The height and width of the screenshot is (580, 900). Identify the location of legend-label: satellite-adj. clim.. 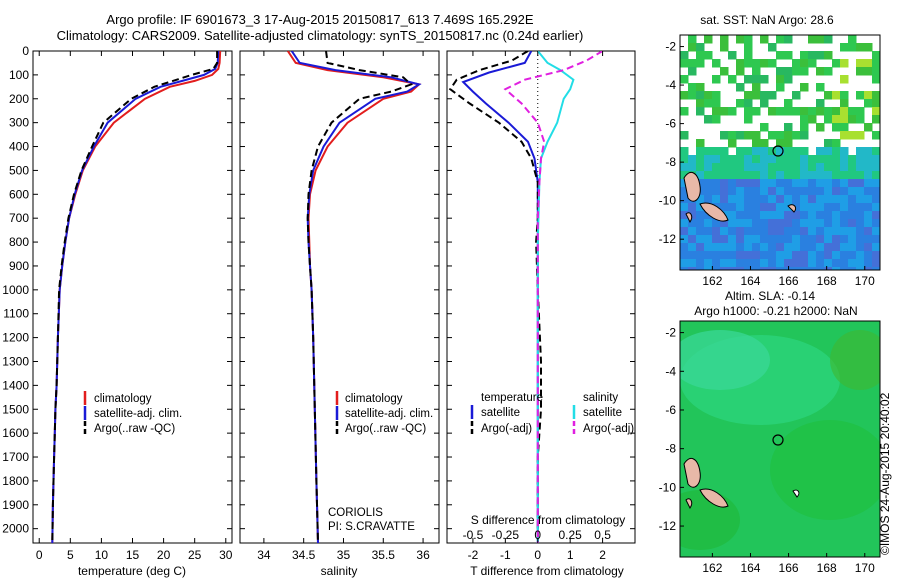
(389, 414).